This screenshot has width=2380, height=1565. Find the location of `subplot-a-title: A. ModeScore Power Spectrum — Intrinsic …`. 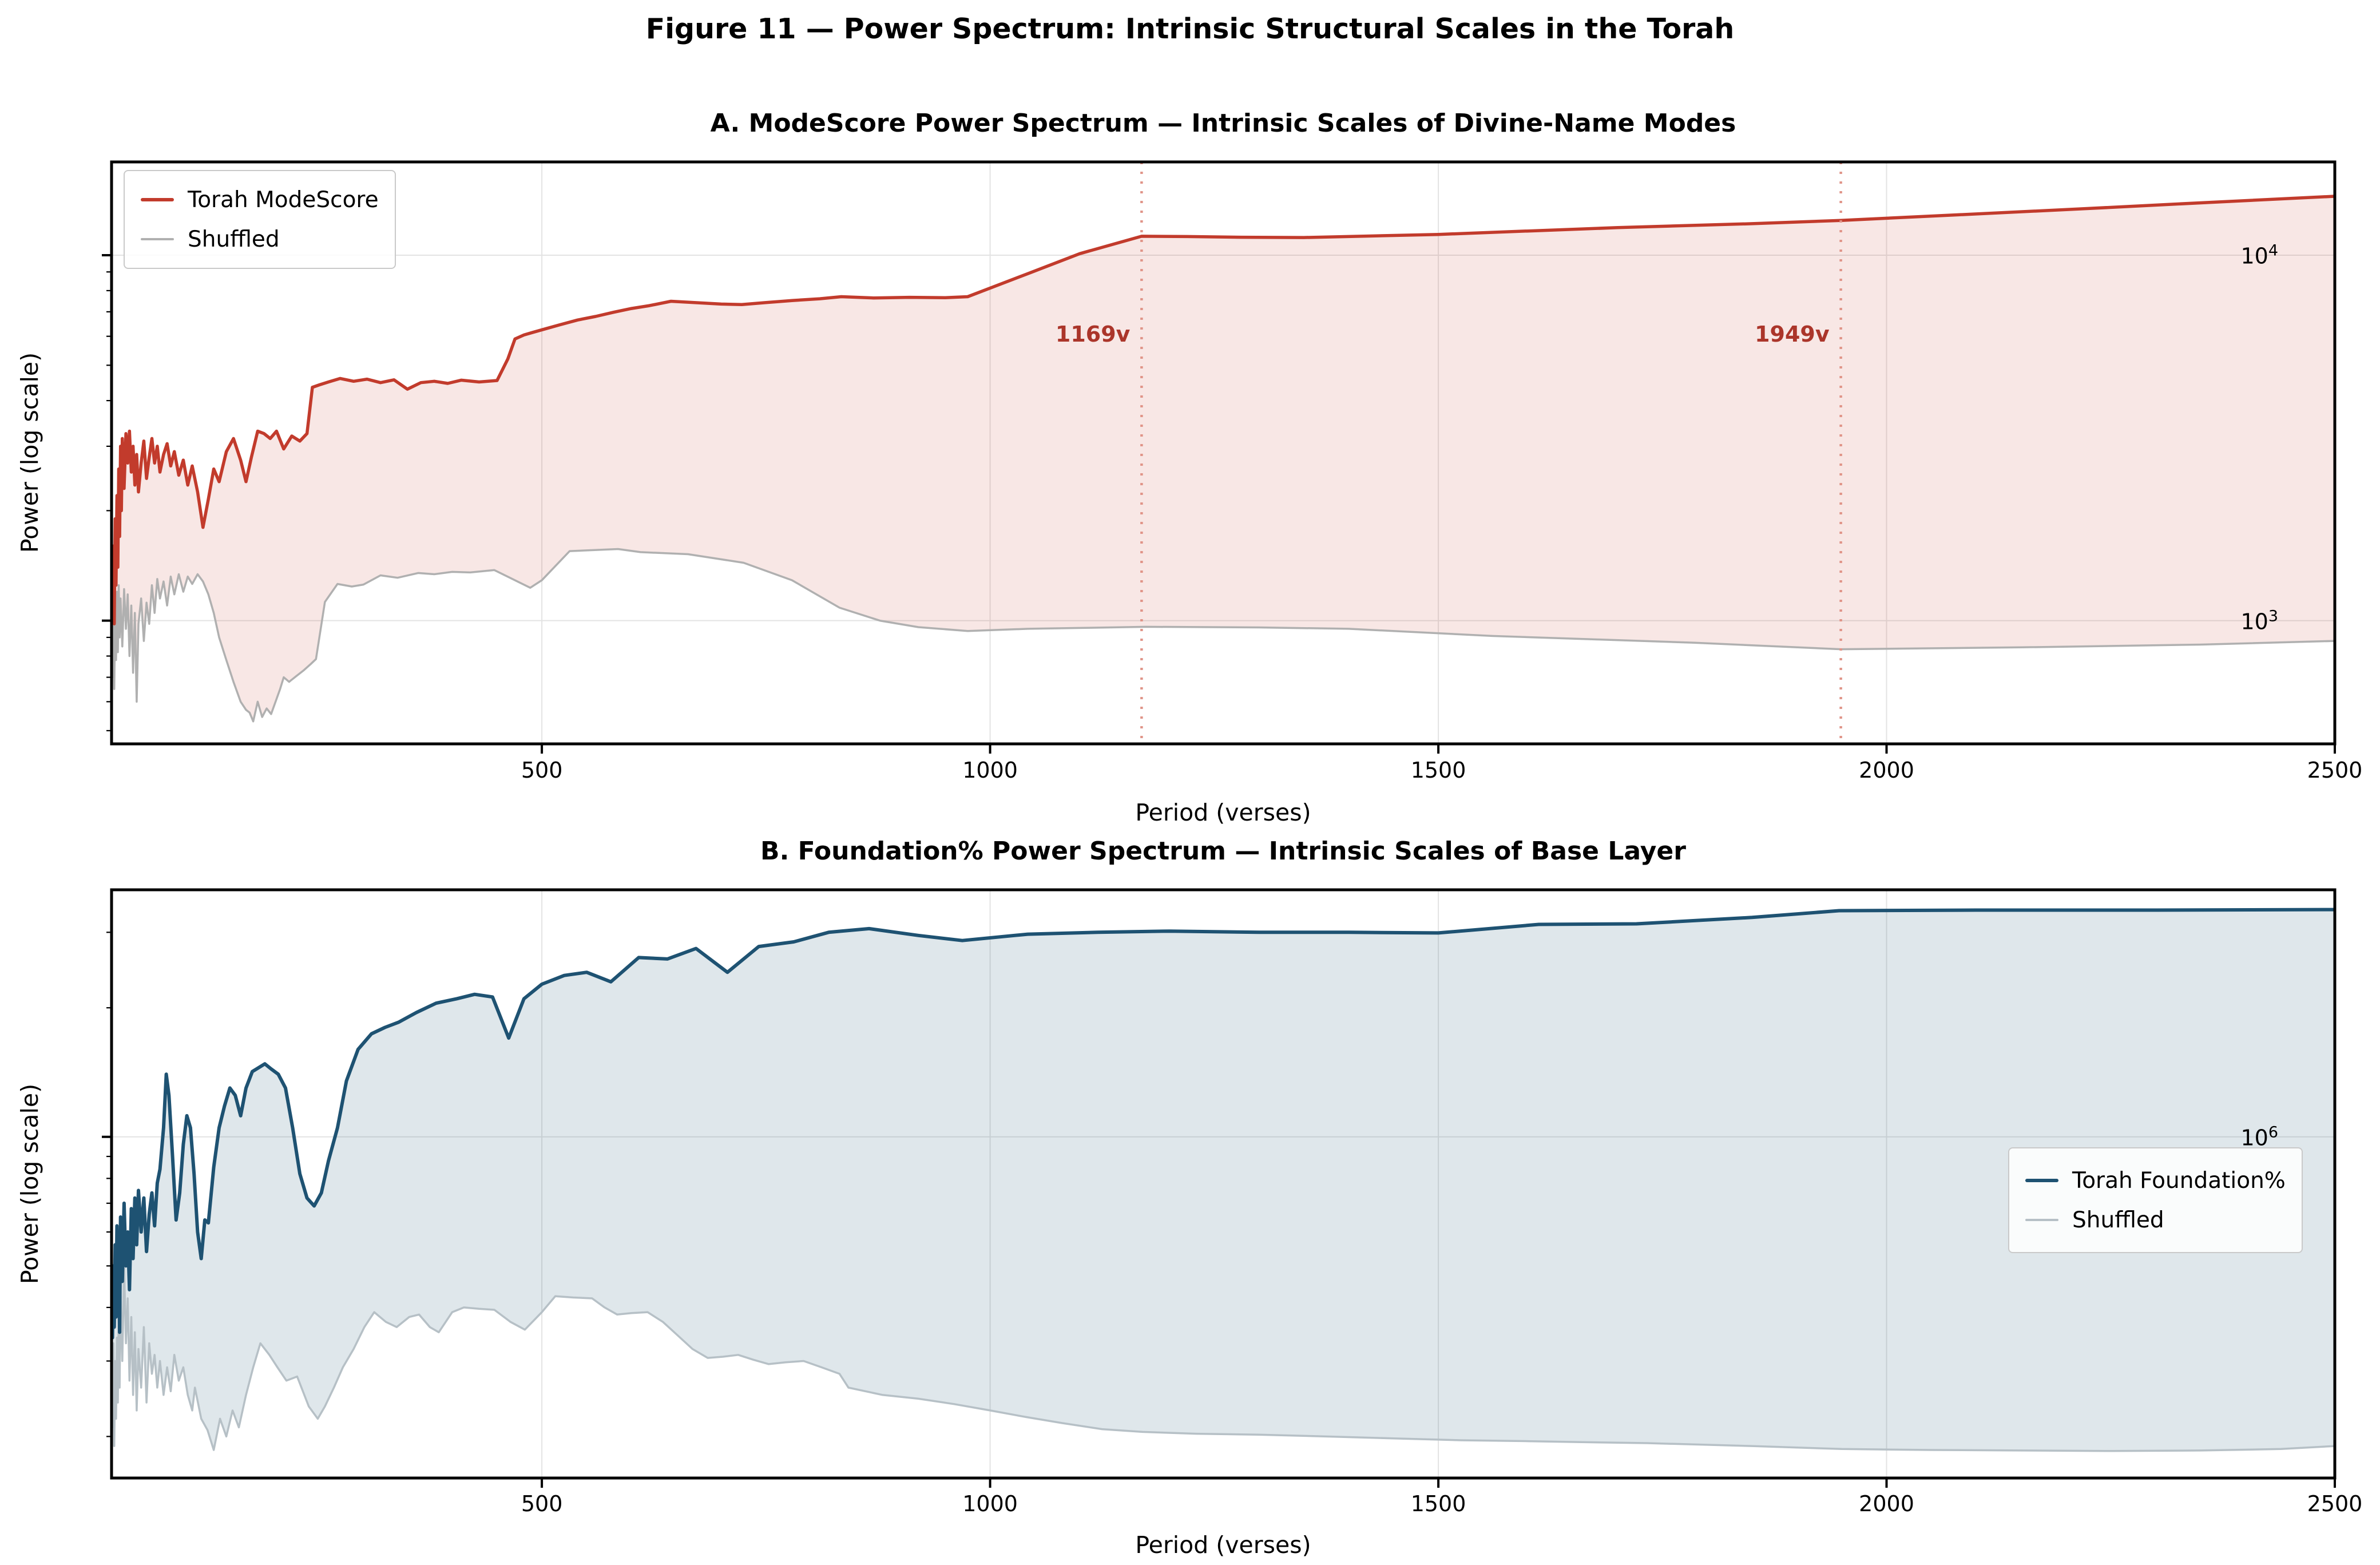

subplot-a-title: A. ModeScore Power Spectrum — Intrinsic … is located at coordinates (1223, 123).